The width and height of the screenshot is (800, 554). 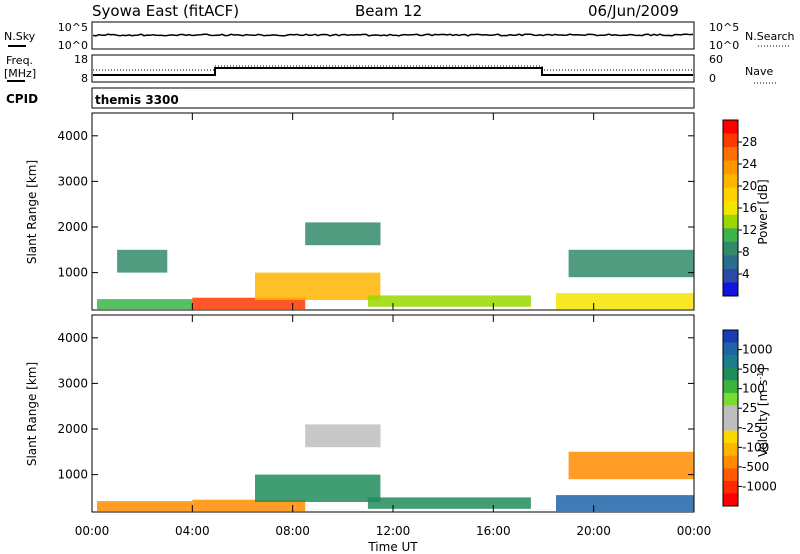 What do you see at coordinates (753, 389) in the screenshot?
I see `velocity-colorbar-tick-label: 100` at bounding box center [753, 389].